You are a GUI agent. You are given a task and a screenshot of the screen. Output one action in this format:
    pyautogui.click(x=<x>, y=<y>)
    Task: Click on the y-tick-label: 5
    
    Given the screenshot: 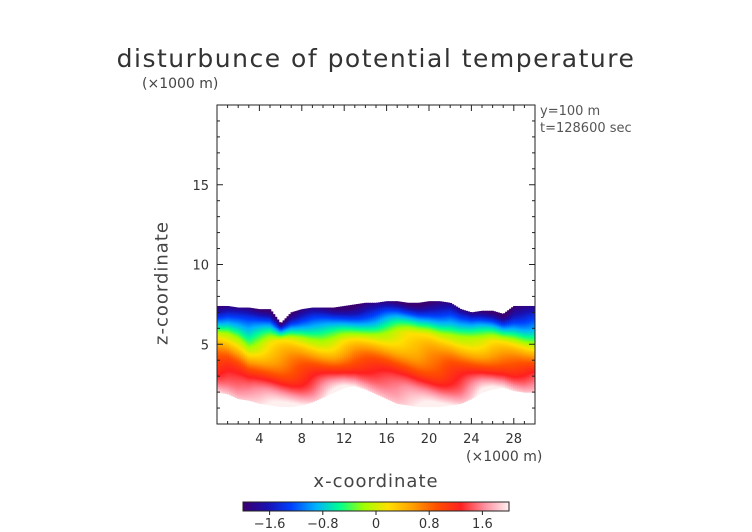 What is the action you would take?
    pyautogui.click(x=205, y=345)
    